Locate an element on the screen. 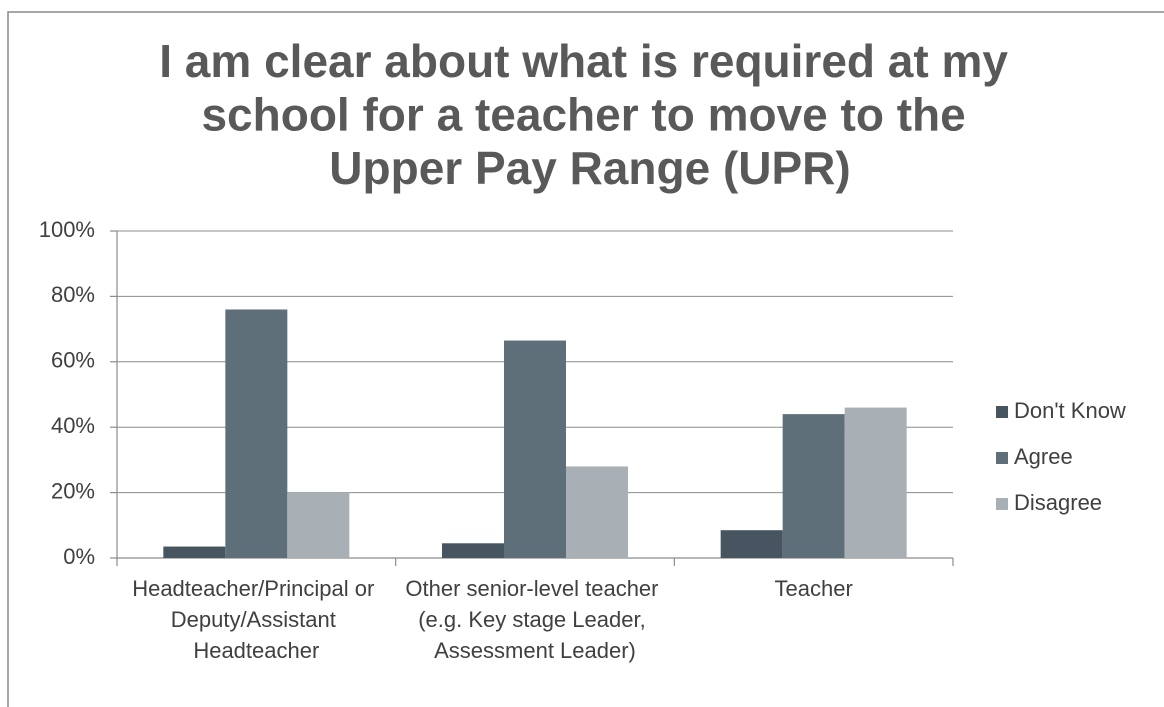 The height and width of the screenshot is (707, 1164). y-tick-label: 0% is located at coordinates (79, 556).